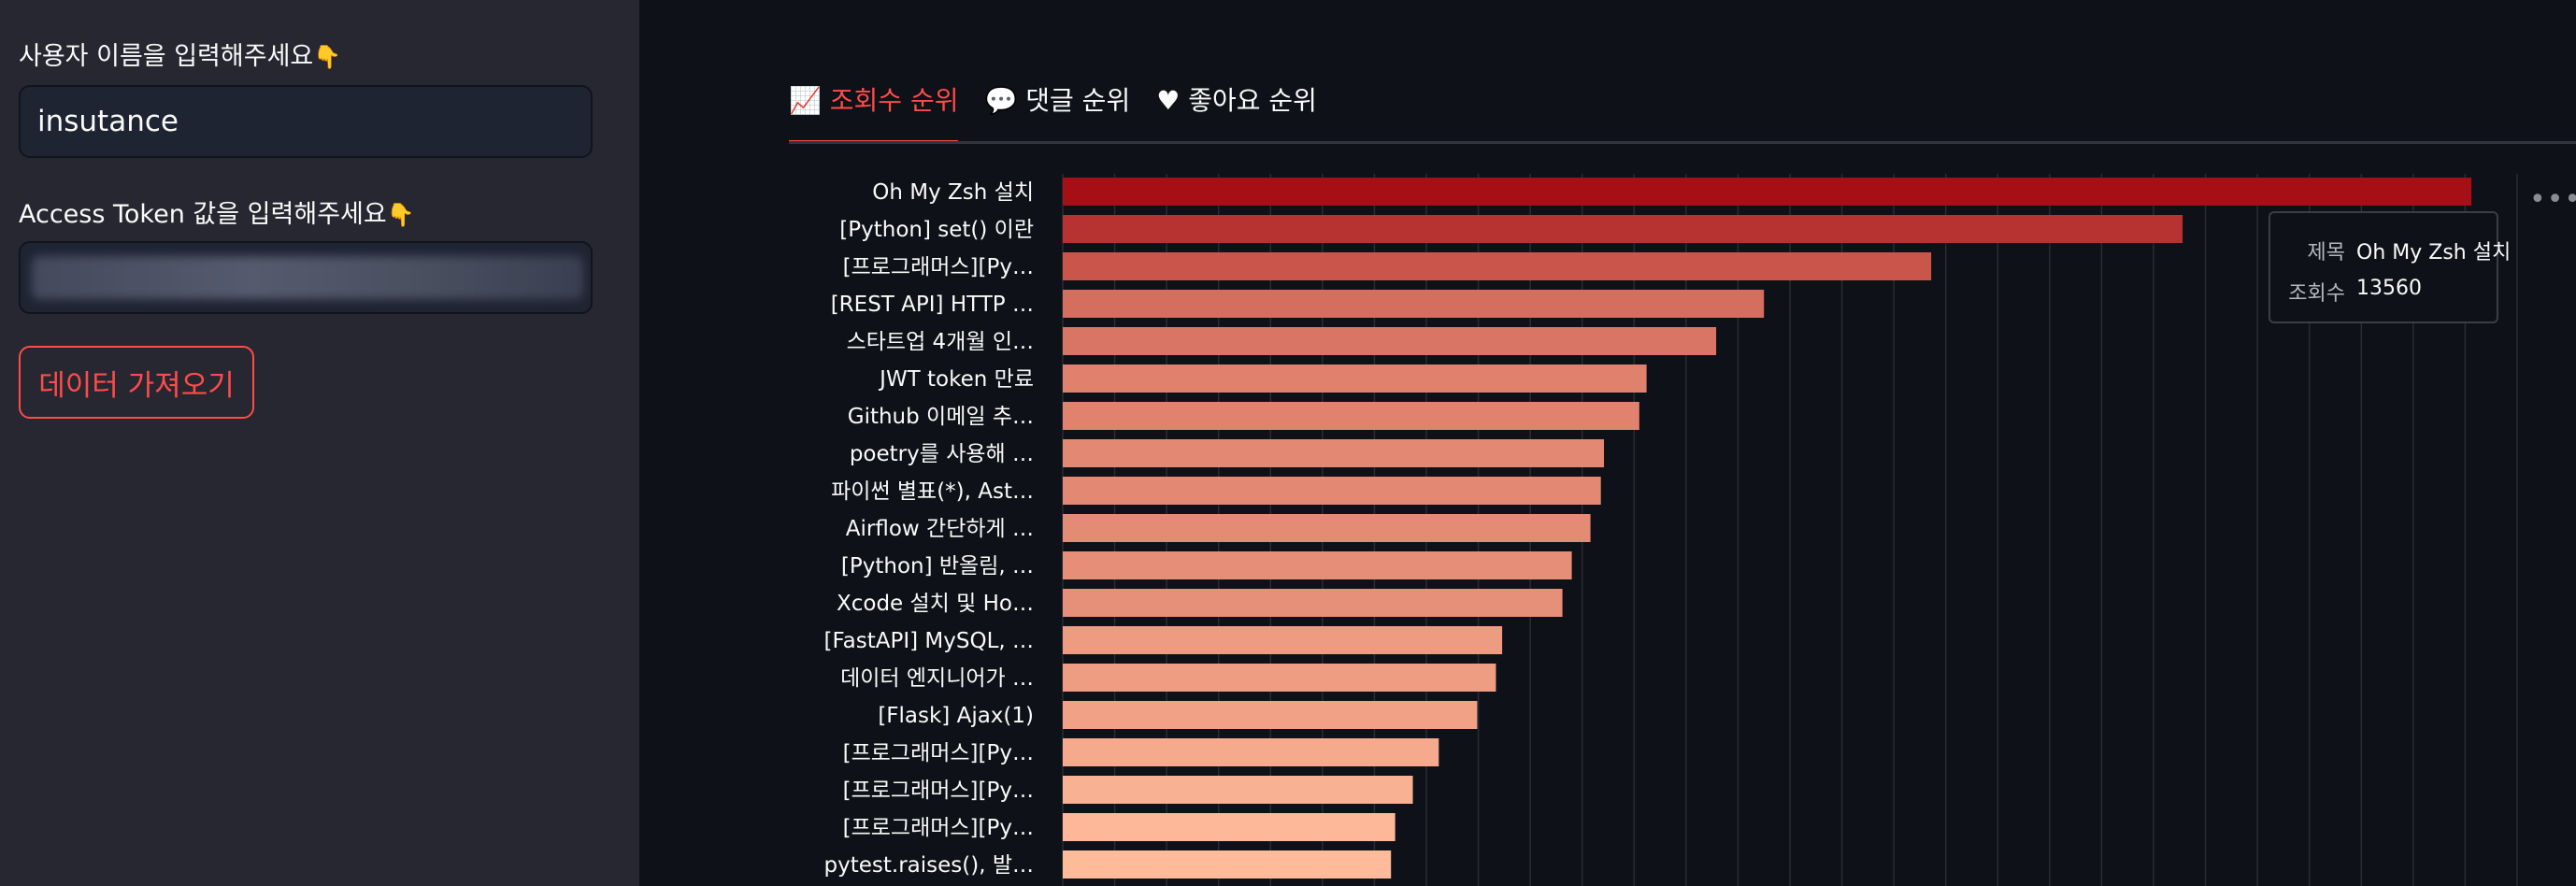 The width and height of the screenshot is (2576, 886). What do you see at coordinates (306, 122) in the screenshot?
I see `username-input` at bounding box center [306, 122].